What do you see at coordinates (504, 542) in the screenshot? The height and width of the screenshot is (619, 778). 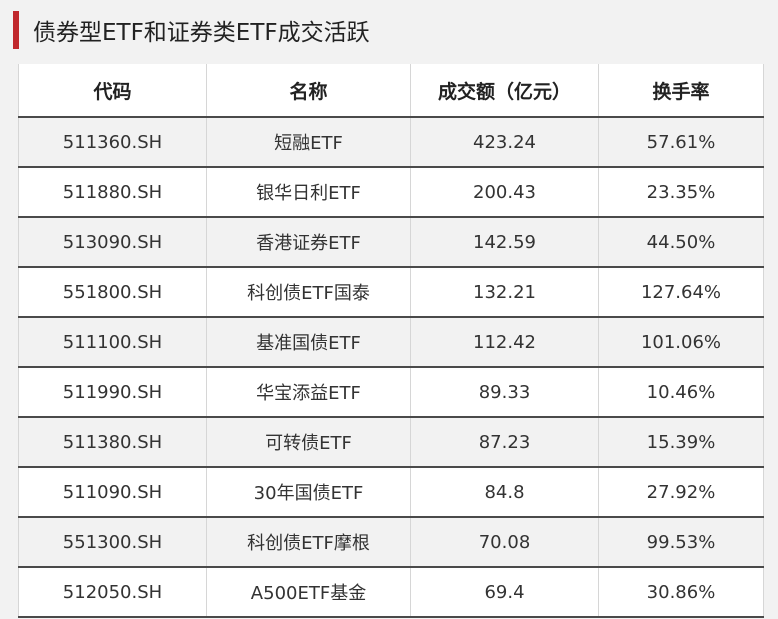 I see `cell-amount: 70.08` at bounding box center [504, 542].